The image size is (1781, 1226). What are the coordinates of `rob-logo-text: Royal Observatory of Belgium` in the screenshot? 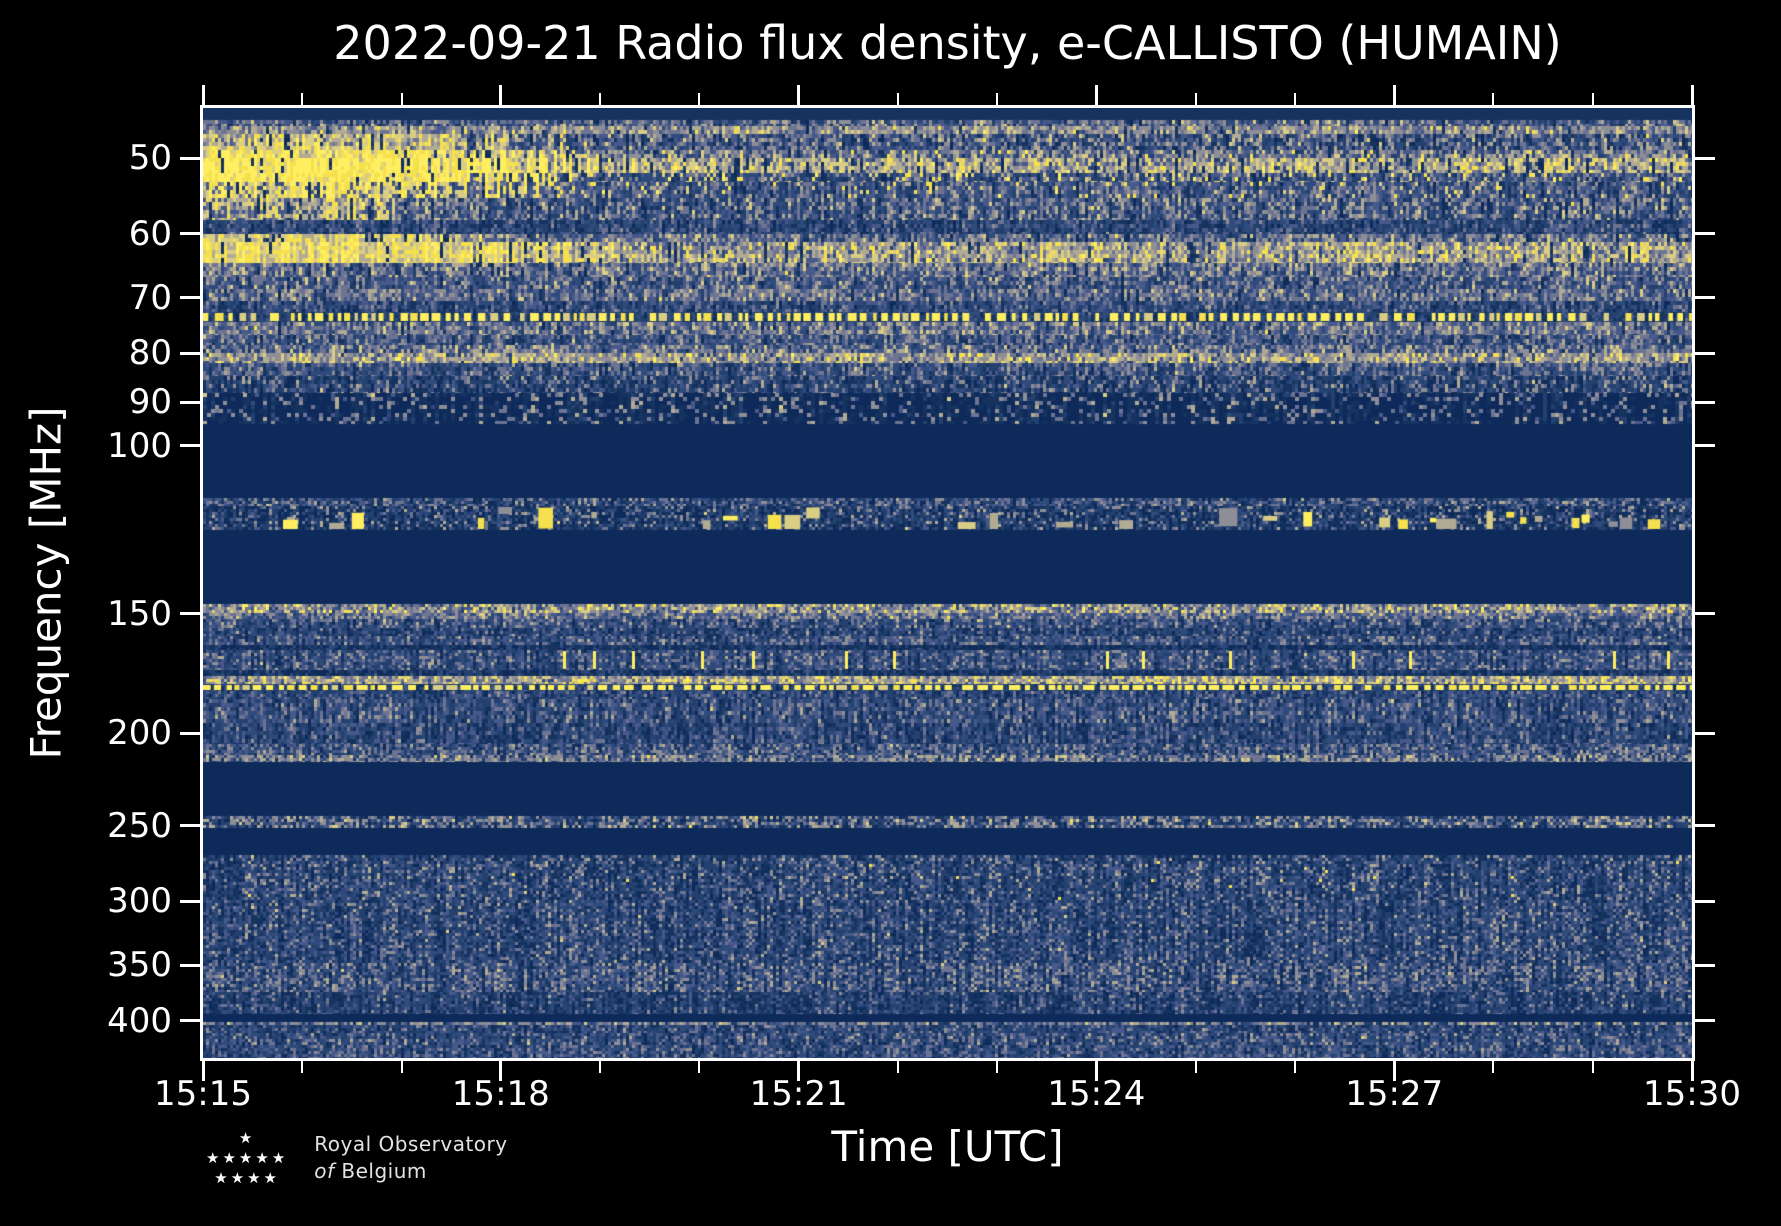 It's located at (410, 1158).